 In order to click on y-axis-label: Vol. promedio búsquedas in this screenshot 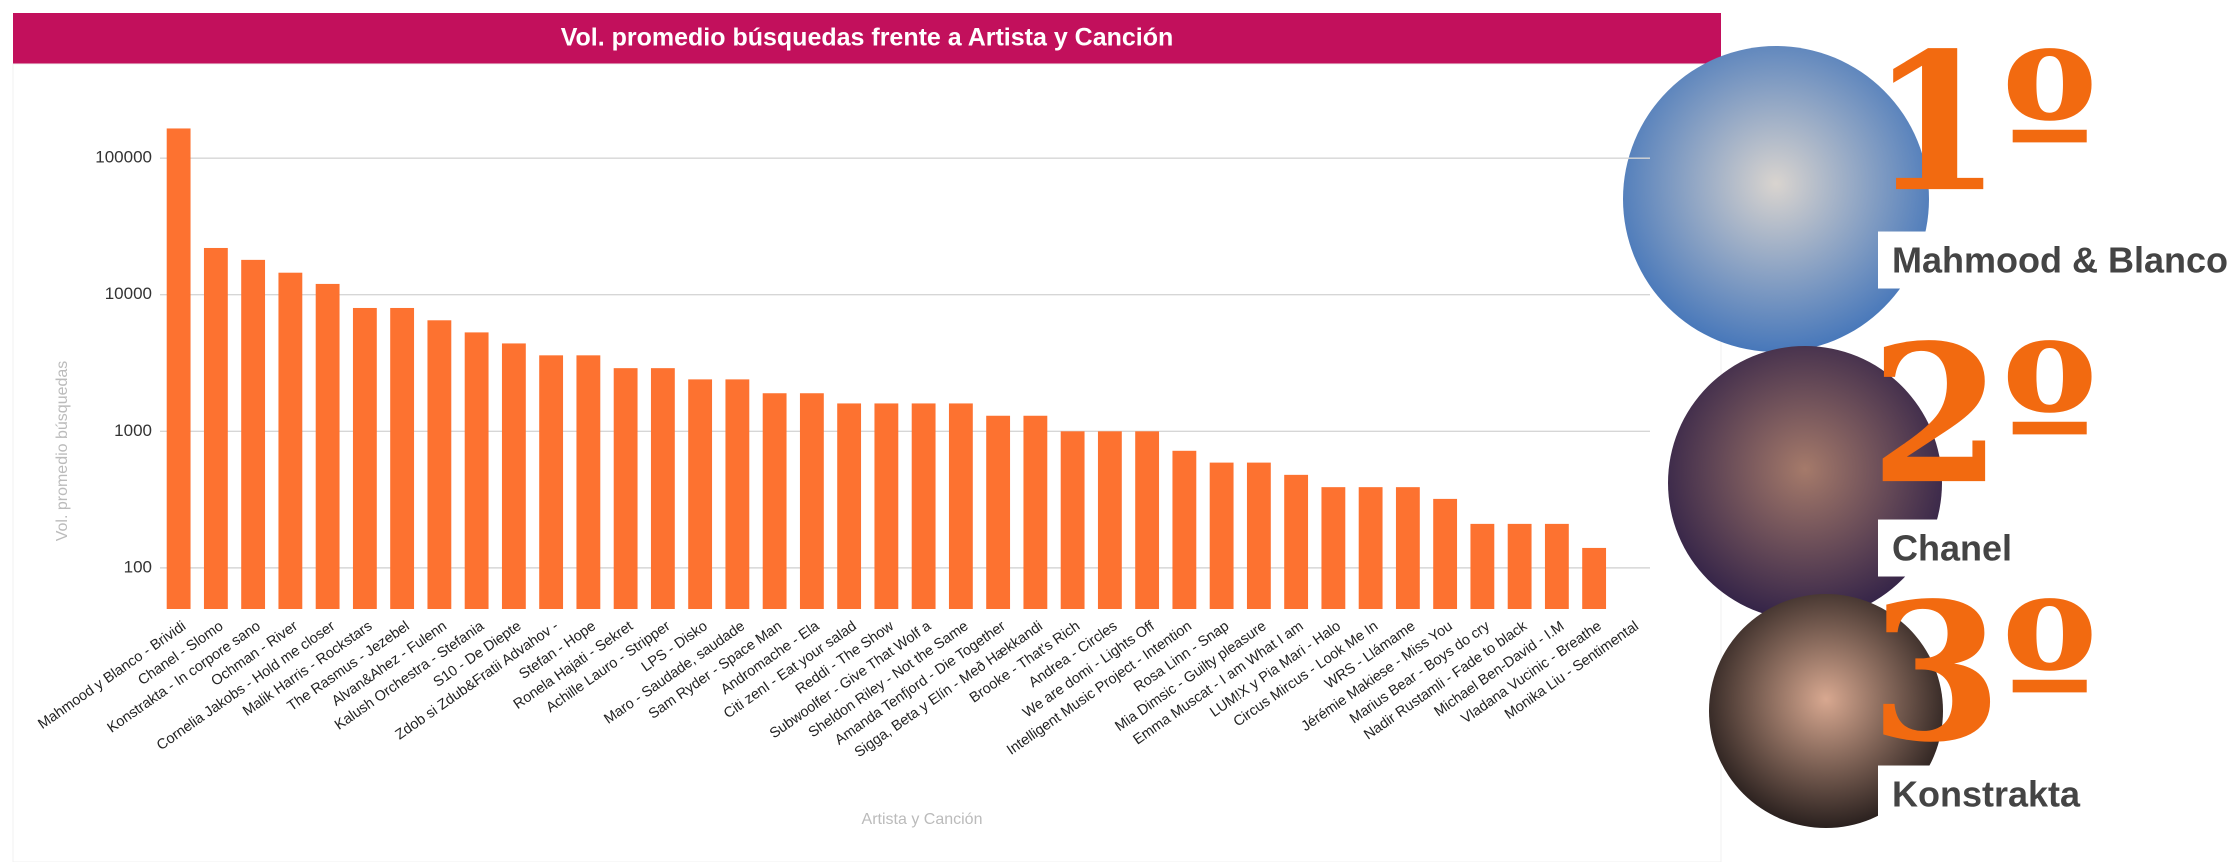, I will do `click(62, 451)`.